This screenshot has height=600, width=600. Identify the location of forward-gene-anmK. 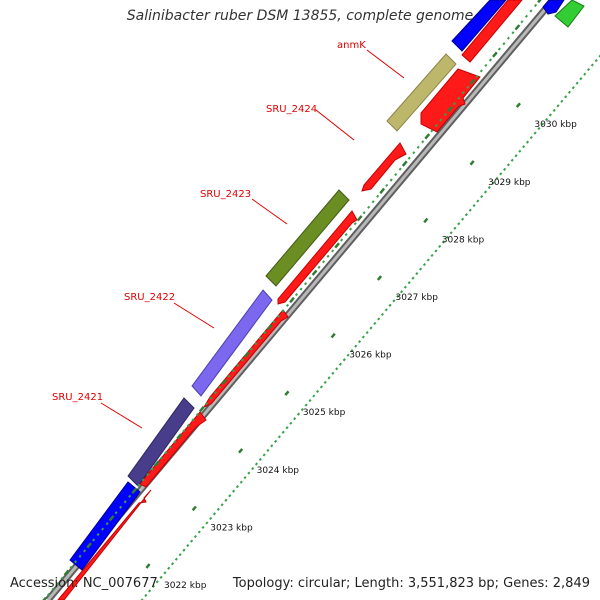
(421, 92).